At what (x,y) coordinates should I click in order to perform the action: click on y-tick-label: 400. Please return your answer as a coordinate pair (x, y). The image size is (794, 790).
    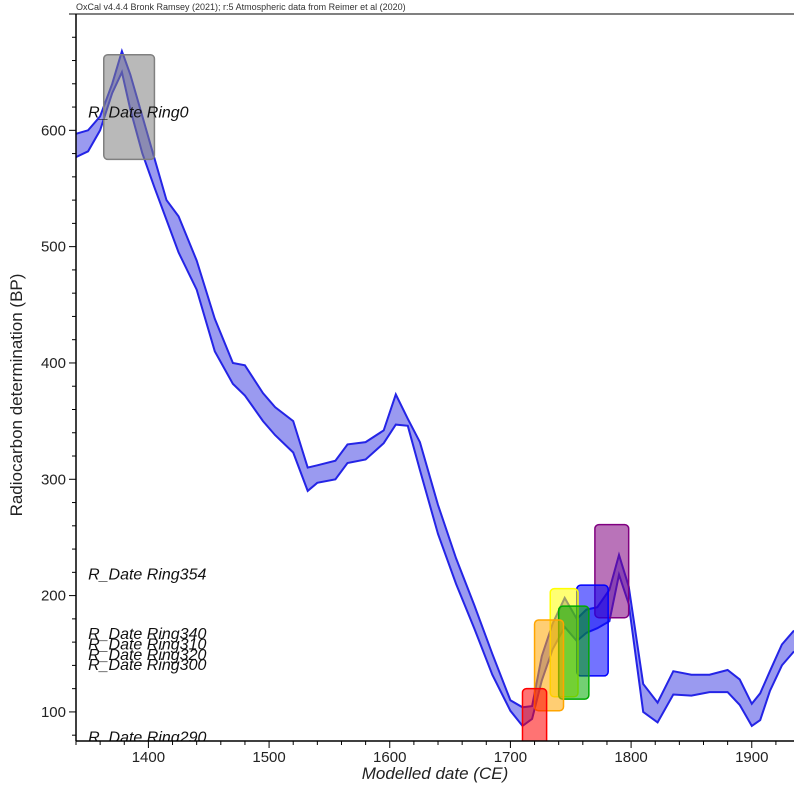
    Looking at the image, I should click on (53, 363).